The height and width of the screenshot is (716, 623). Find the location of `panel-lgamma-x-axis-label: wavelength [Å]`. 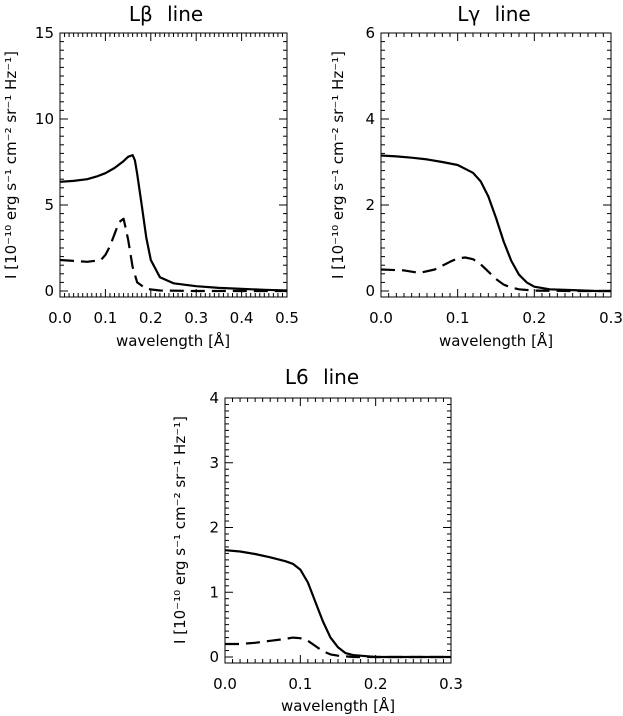

panel-lgamma-x-axis-label: wavelength [Å] is located at coordinates (496, 340).